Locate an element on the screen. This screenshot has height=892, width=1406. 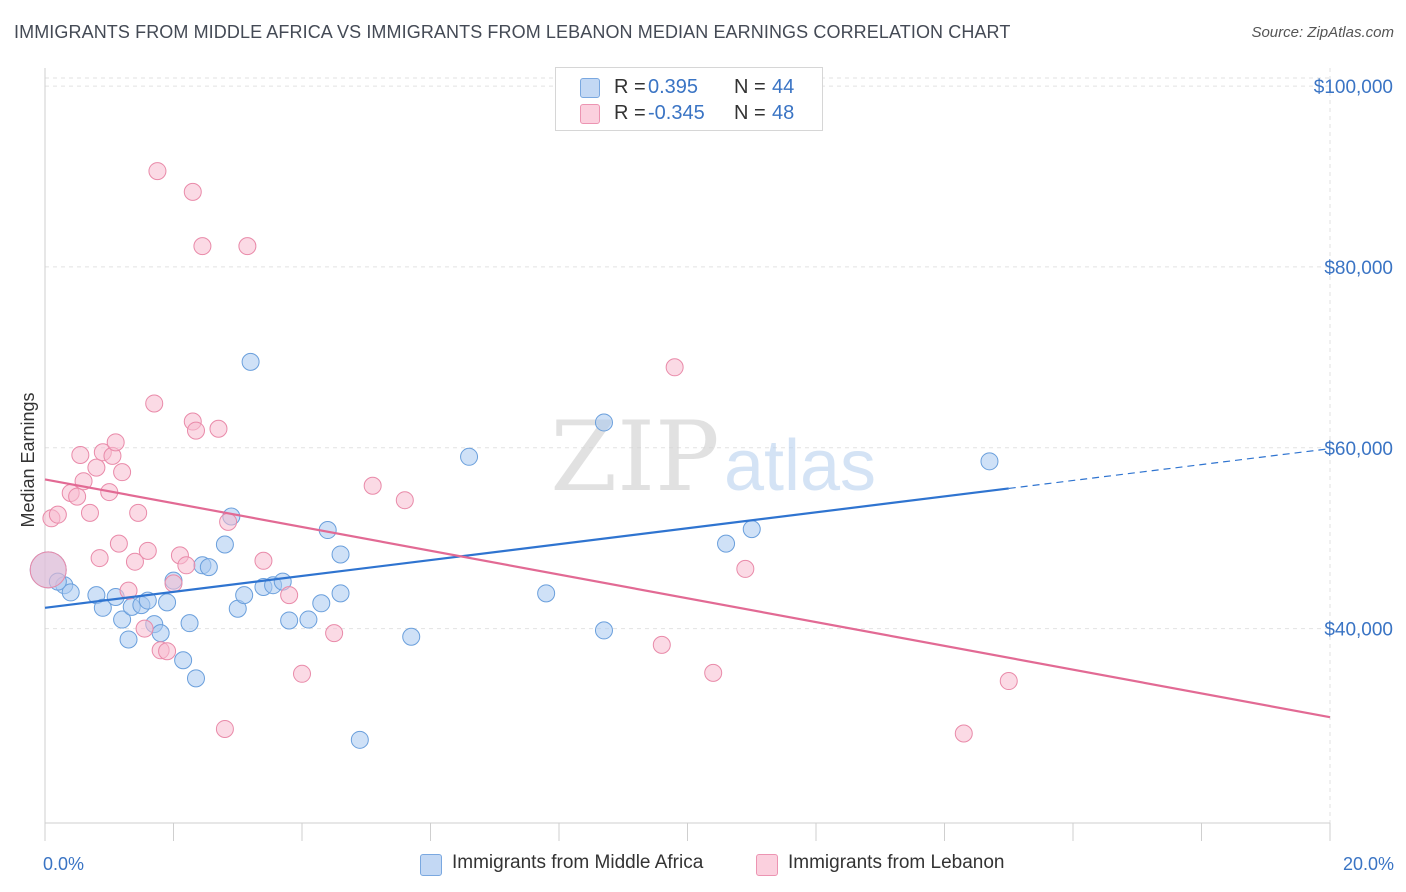
y-tick-label: $80,000 is located at coordinates (1358, 268).